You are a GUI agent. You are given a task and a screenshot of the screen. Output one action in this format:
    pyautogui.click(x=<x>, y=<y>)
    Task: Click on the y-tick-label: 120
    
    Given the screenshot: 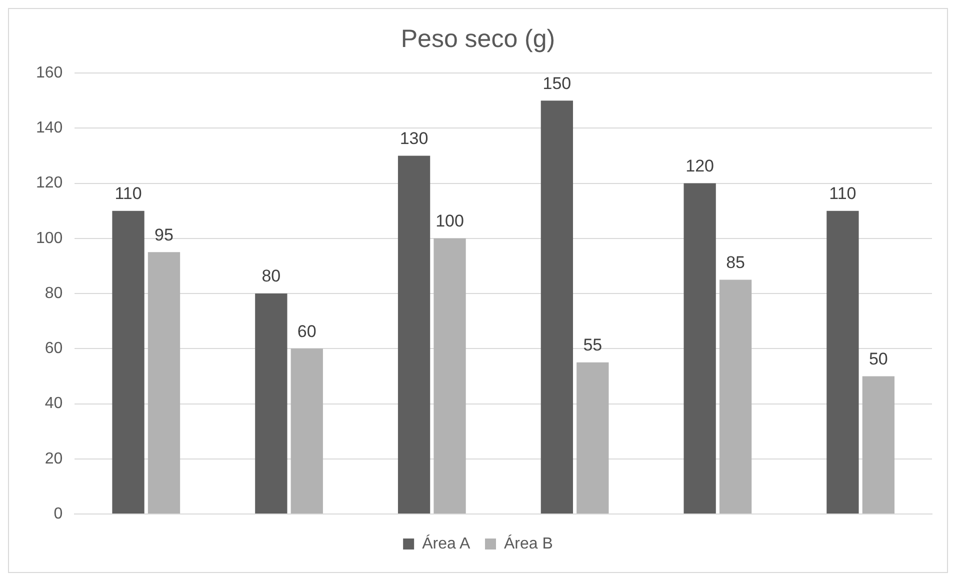 What is the action you would take?
    pyautogui.click(x=49, y=183)
    